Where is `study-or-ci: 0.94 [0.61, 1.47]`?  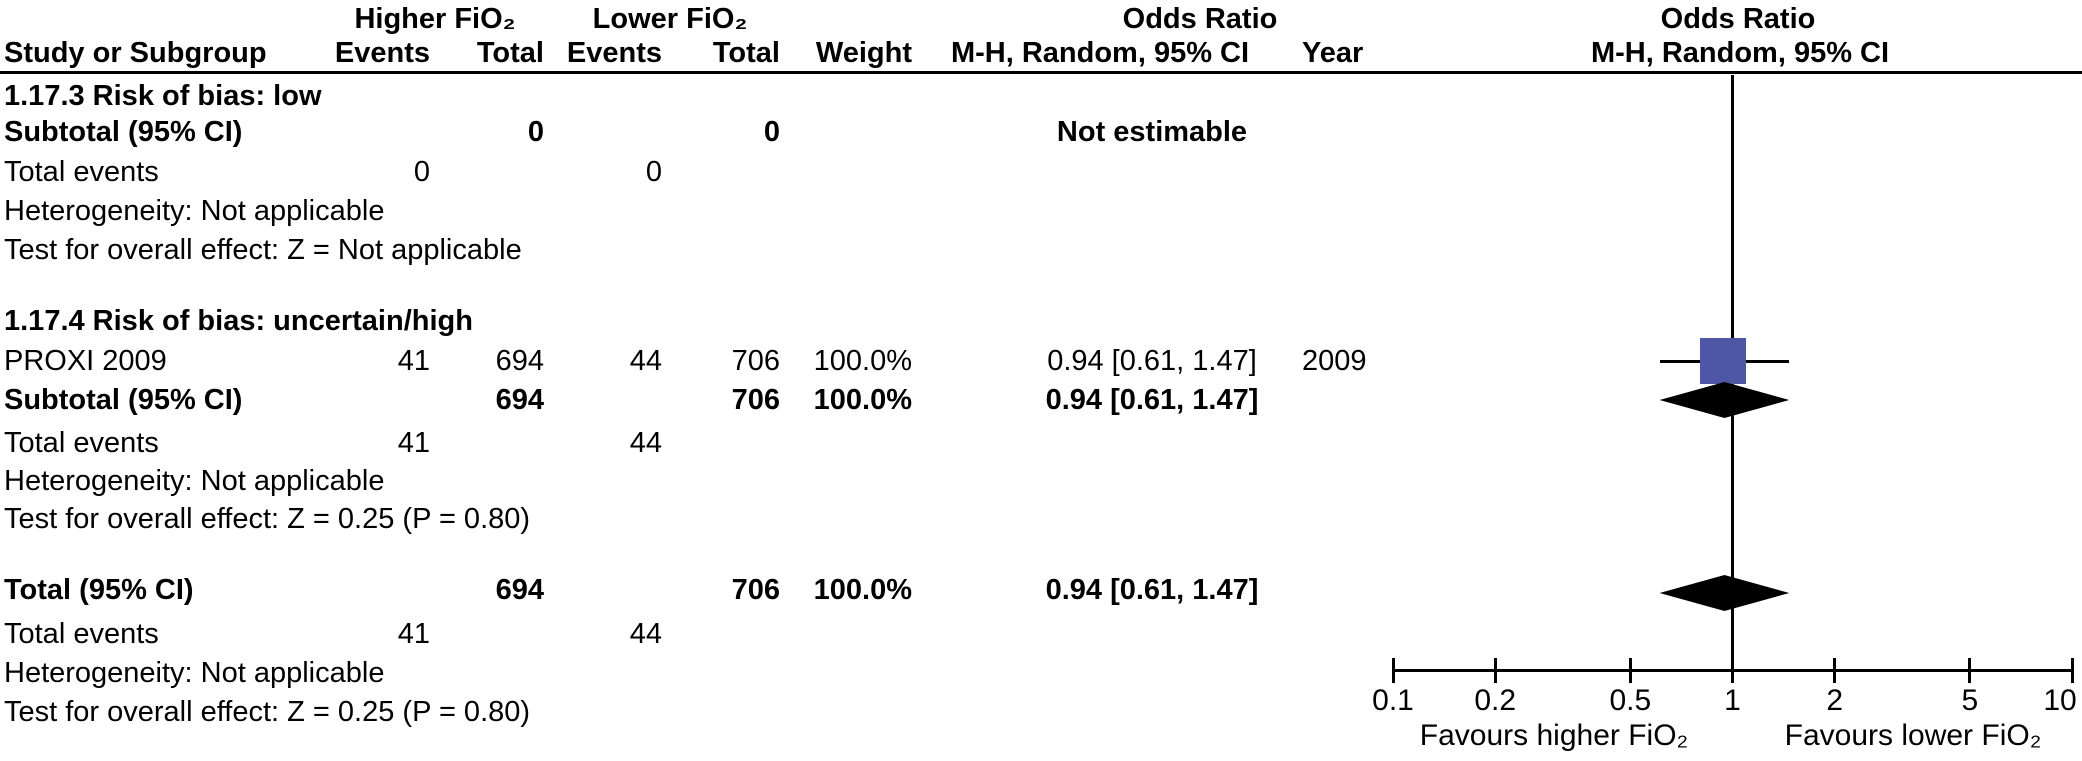 study-or-ci: 0.94 [0.61, 1.47] is located at coordinates (1152, 361).